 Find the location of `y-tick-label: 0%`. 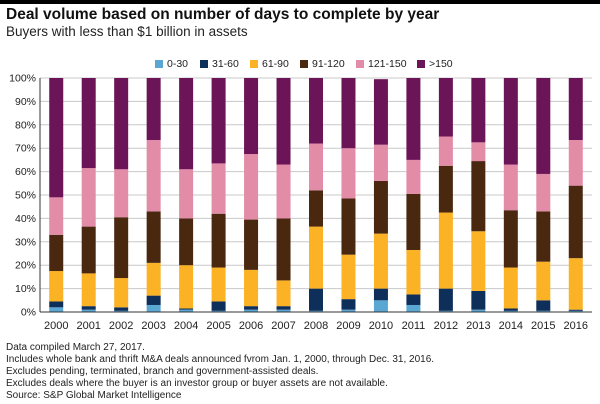

y-tick-label: 0% is located at coordinates (28, 313).